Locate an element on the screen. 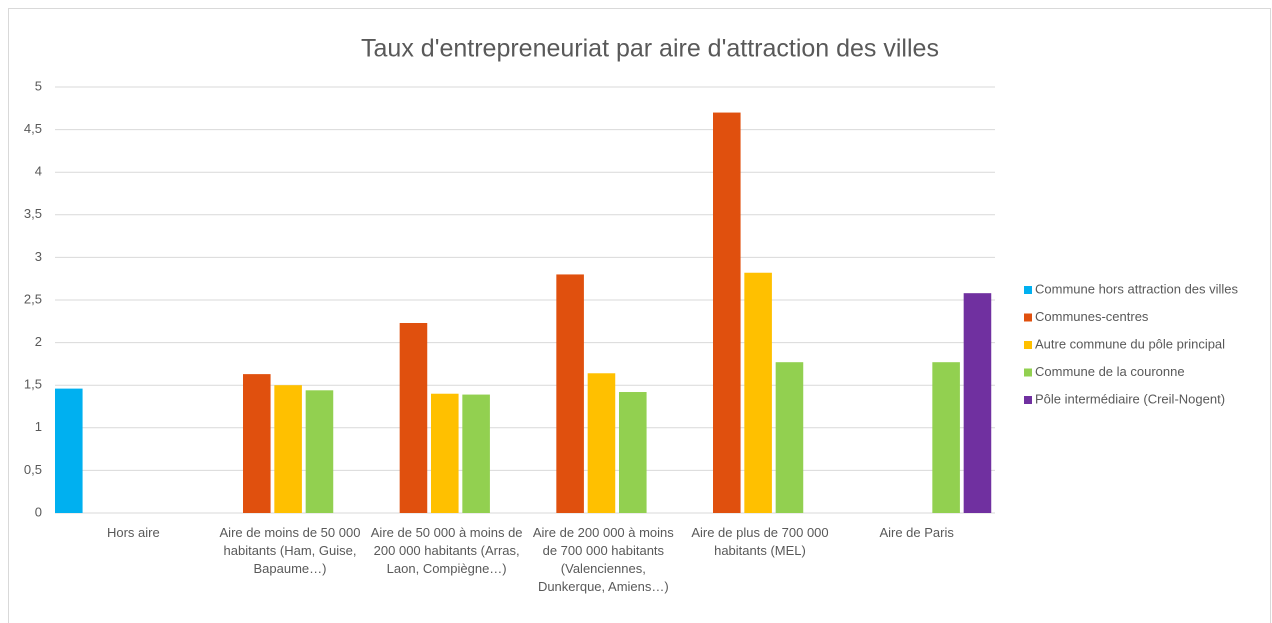 The height and width of the screenshot is (623, 1272). y-tick-label: 0,5 is located at coordinates (33, 469).